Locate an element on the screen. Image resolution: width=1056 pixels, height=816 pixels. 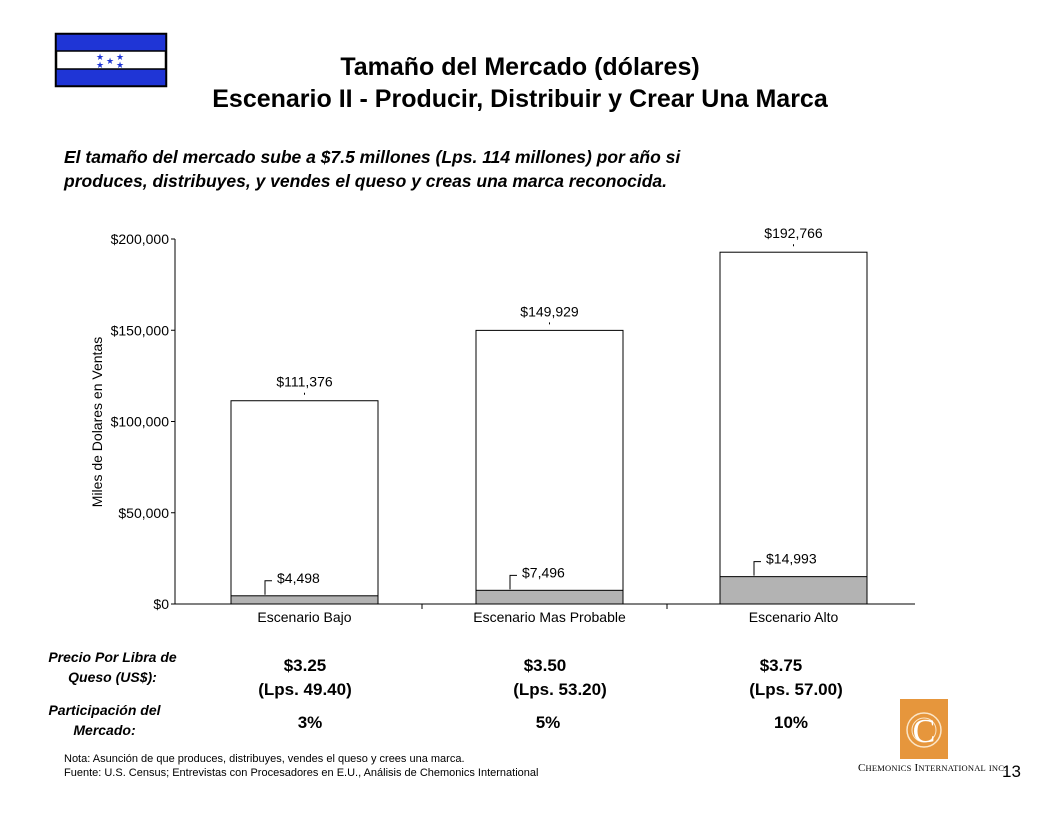
price-label-line1: Precio Por Libra de is located at coordinates (112, 657).